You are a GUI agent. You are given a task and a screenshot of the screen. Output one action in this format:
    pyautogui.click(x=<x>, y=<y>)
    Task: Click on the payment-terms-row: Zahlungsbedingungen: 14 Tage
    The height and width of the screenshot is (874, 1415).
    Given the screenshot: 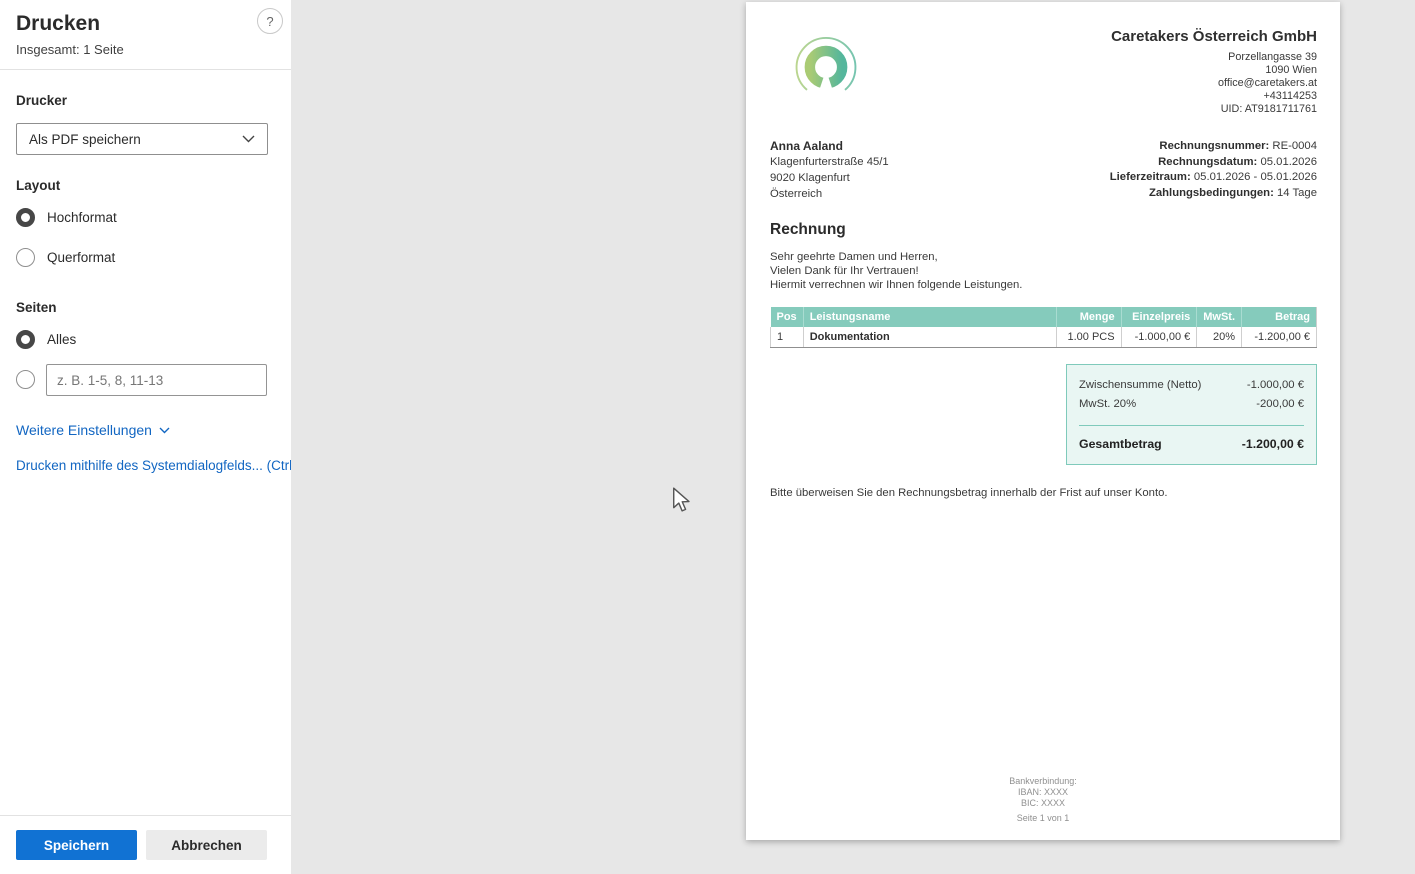 What is the action you would take?
    pyautogui.click(x=1213, y=194)
    